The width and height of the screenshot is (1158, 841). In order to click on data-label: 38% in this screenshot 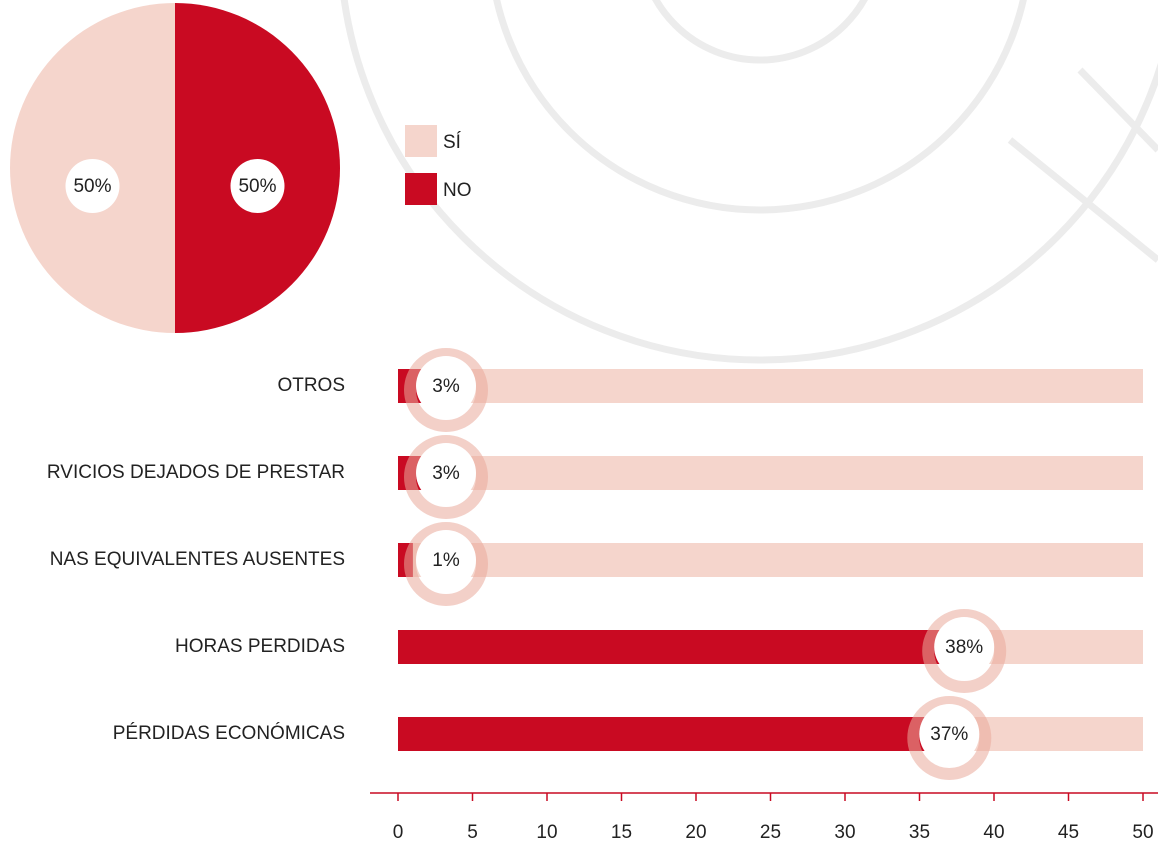, I will do `click(964, 647)`.